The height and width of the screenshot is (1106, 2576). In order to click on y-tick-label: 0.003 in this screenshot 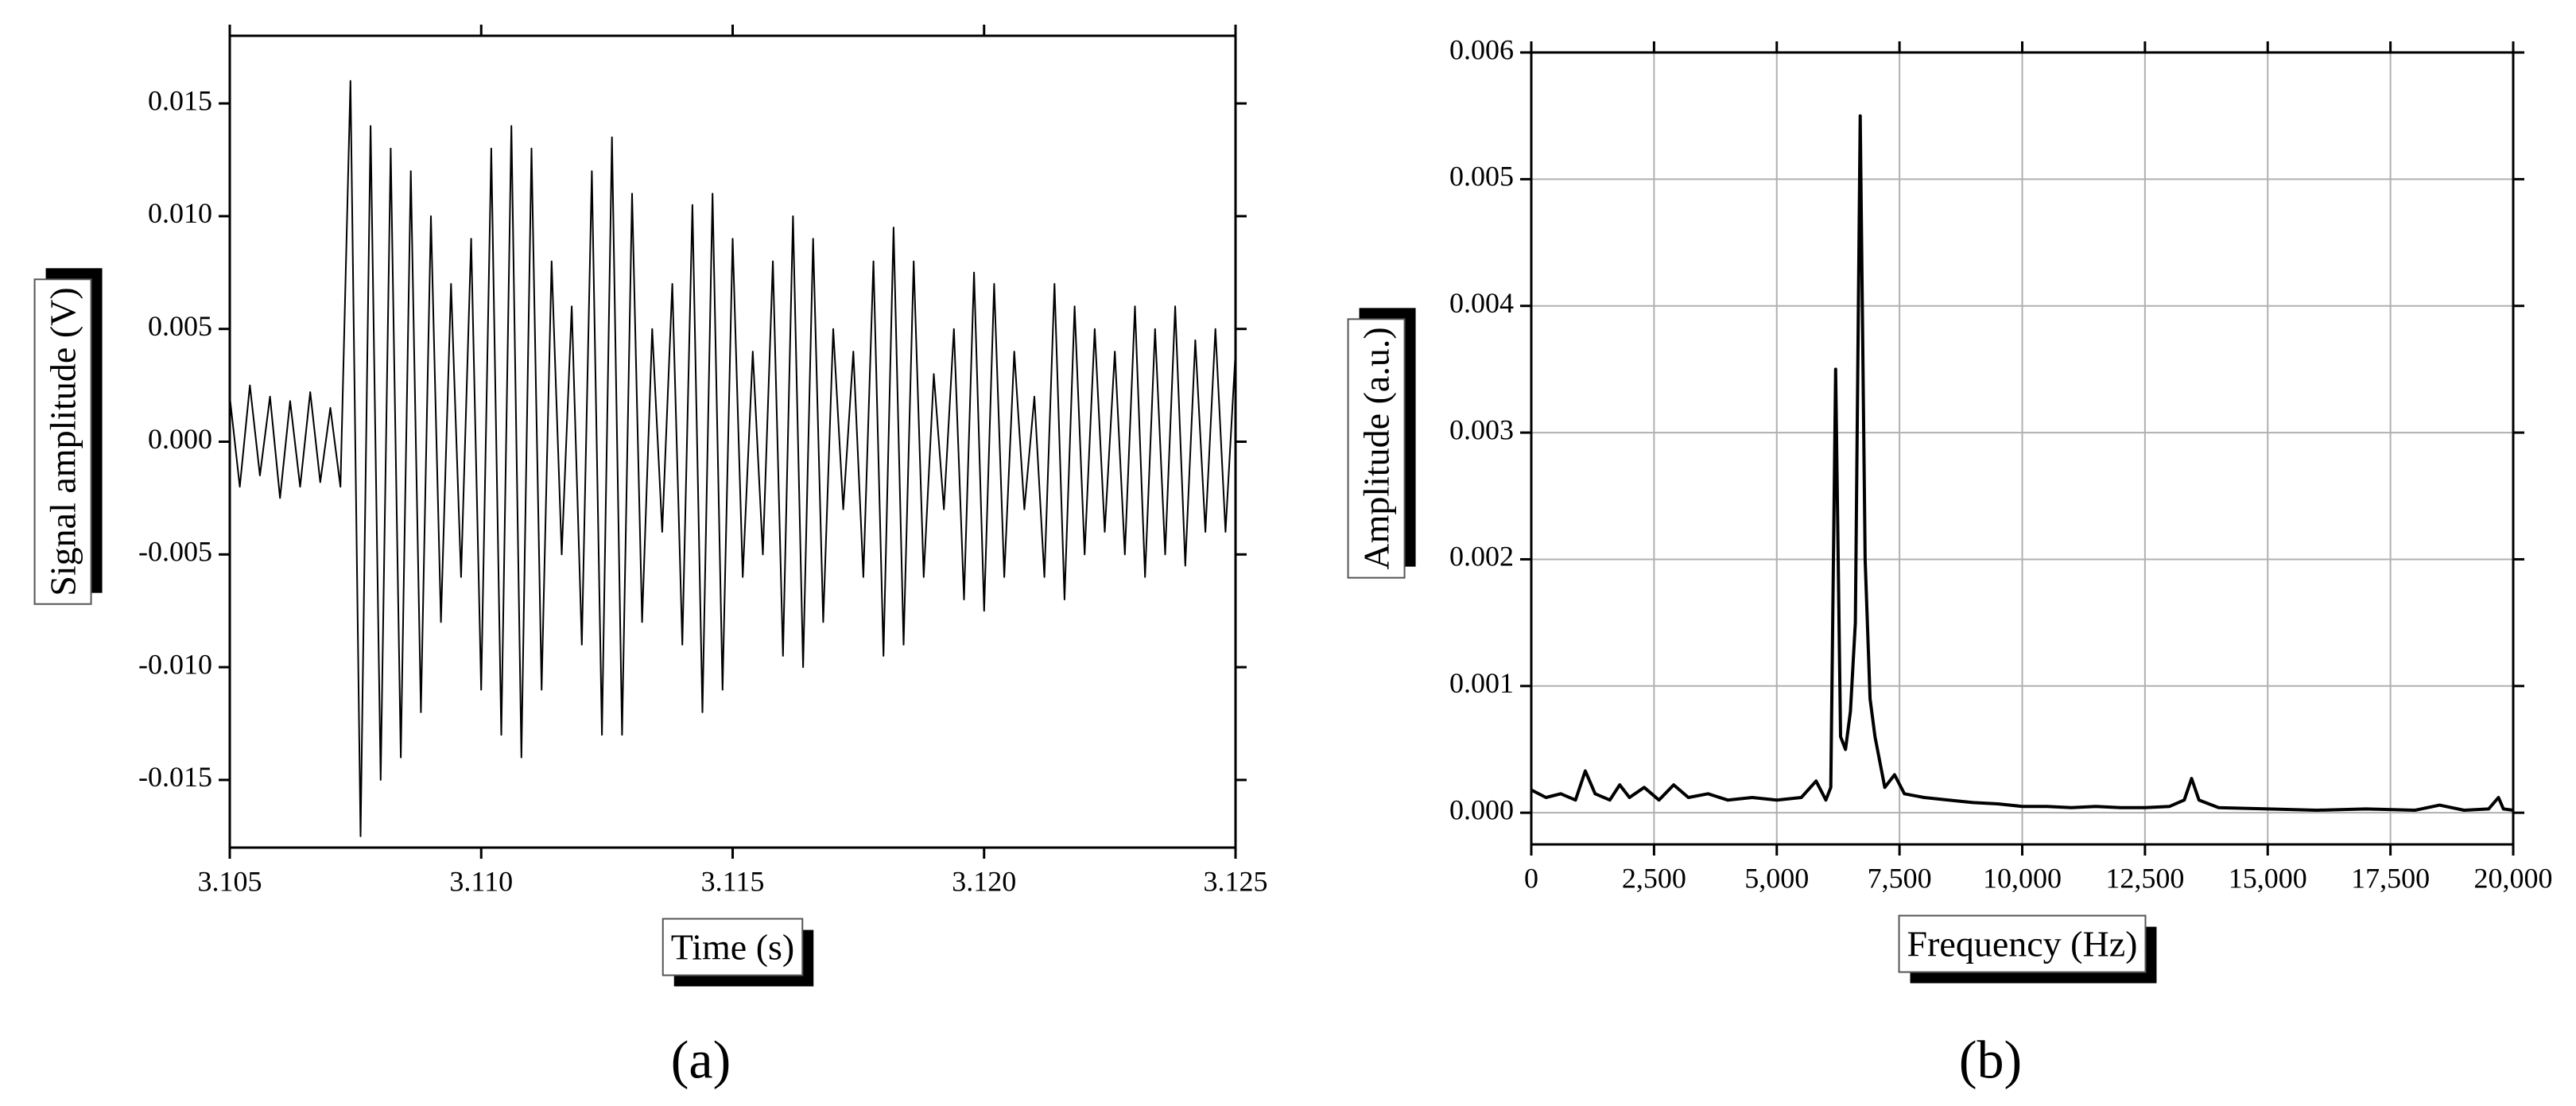, I will do `click(1482, 429)`.